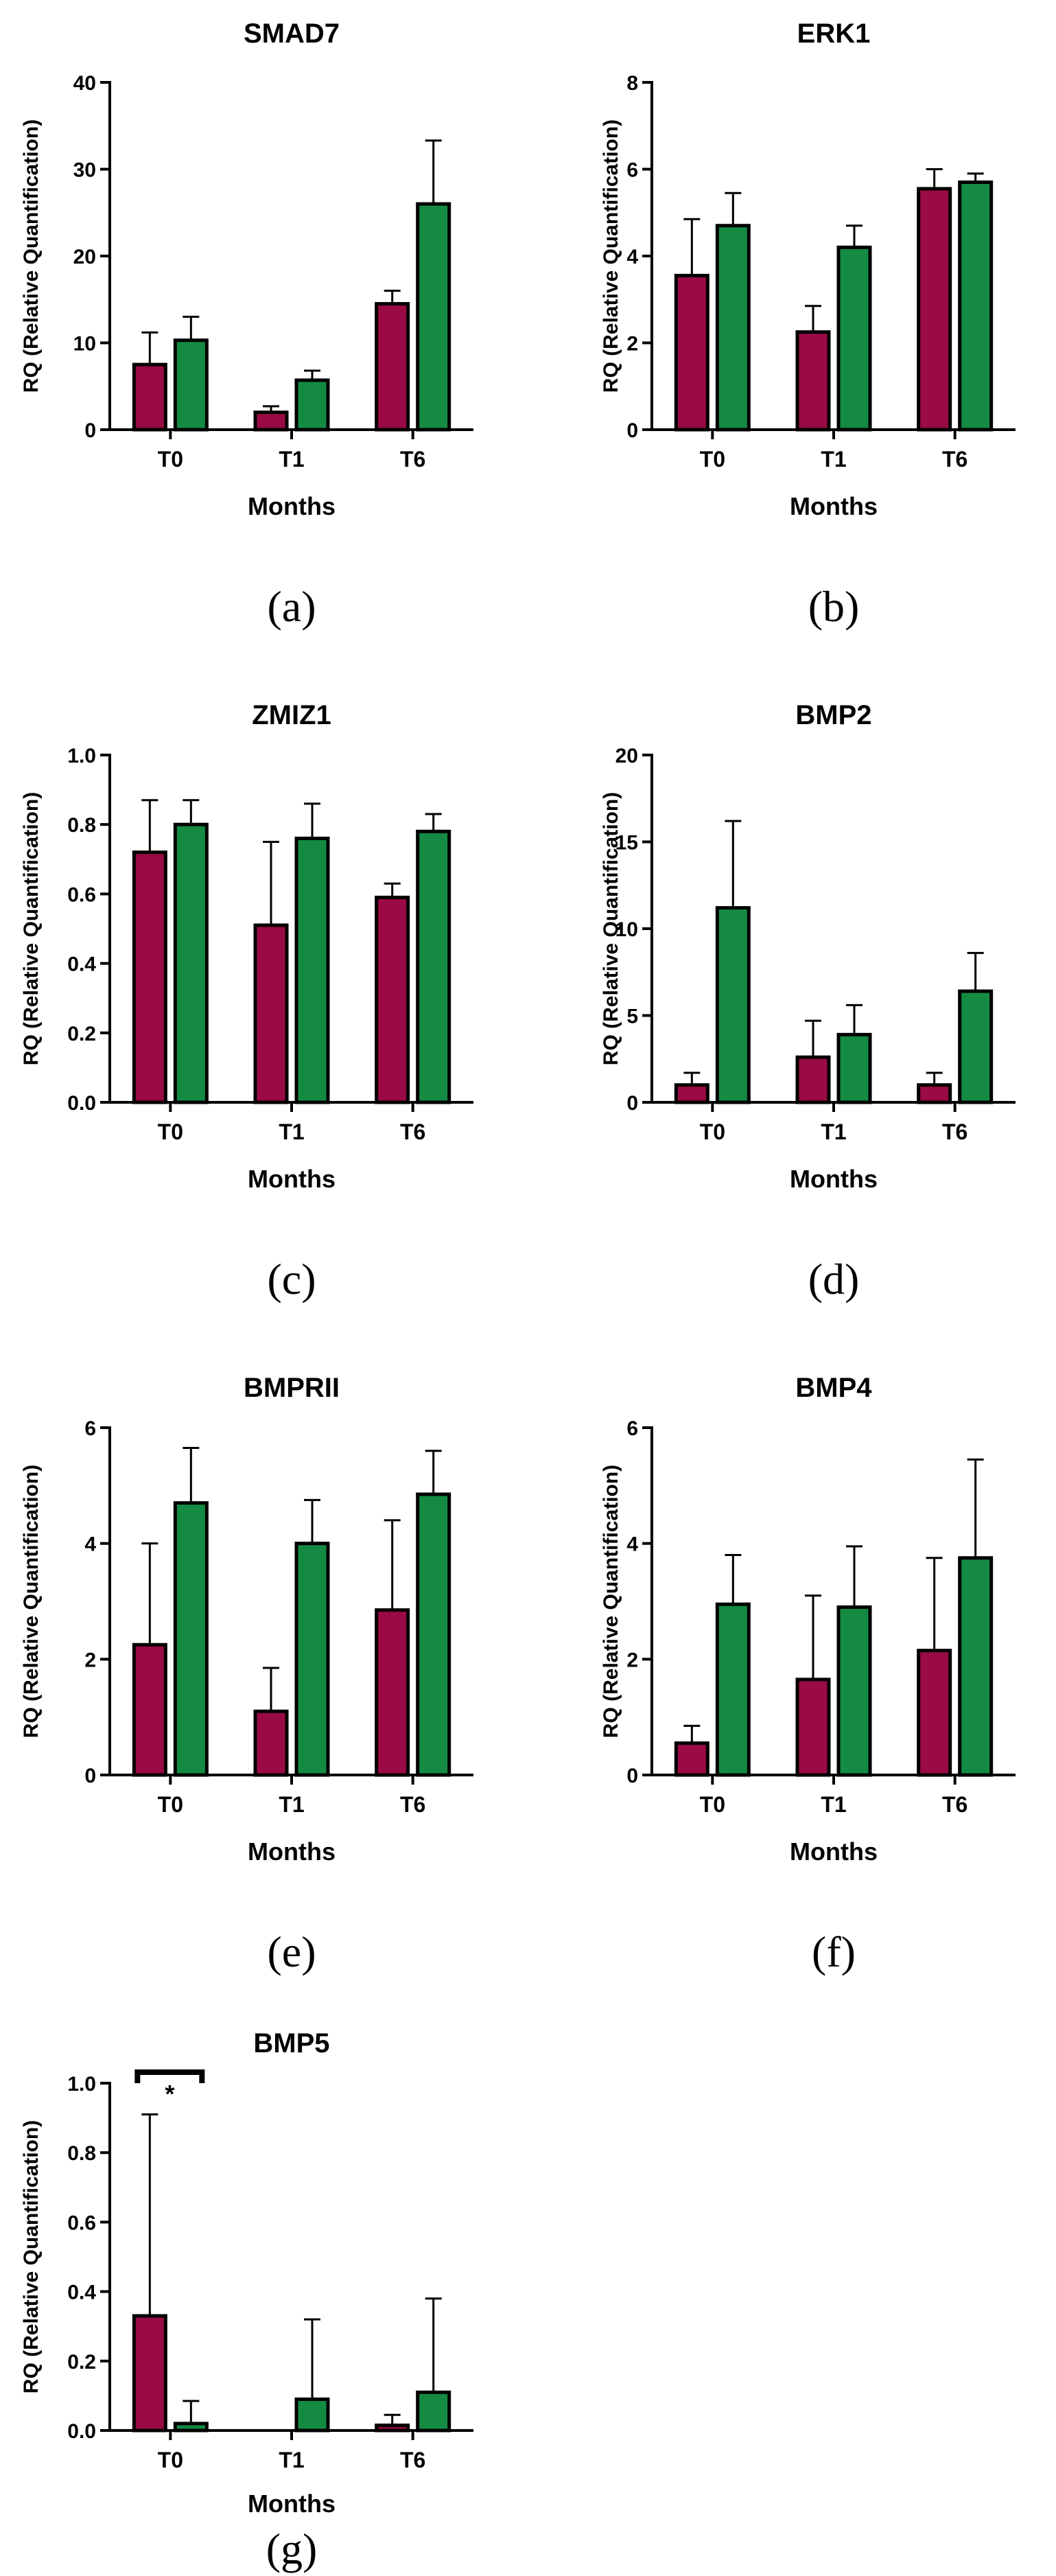 This screenshot has width=1056, height=2576. Describe the element at coordinates (291, 1952) in the screenshot. I see `panel-label: (e)` at that location.